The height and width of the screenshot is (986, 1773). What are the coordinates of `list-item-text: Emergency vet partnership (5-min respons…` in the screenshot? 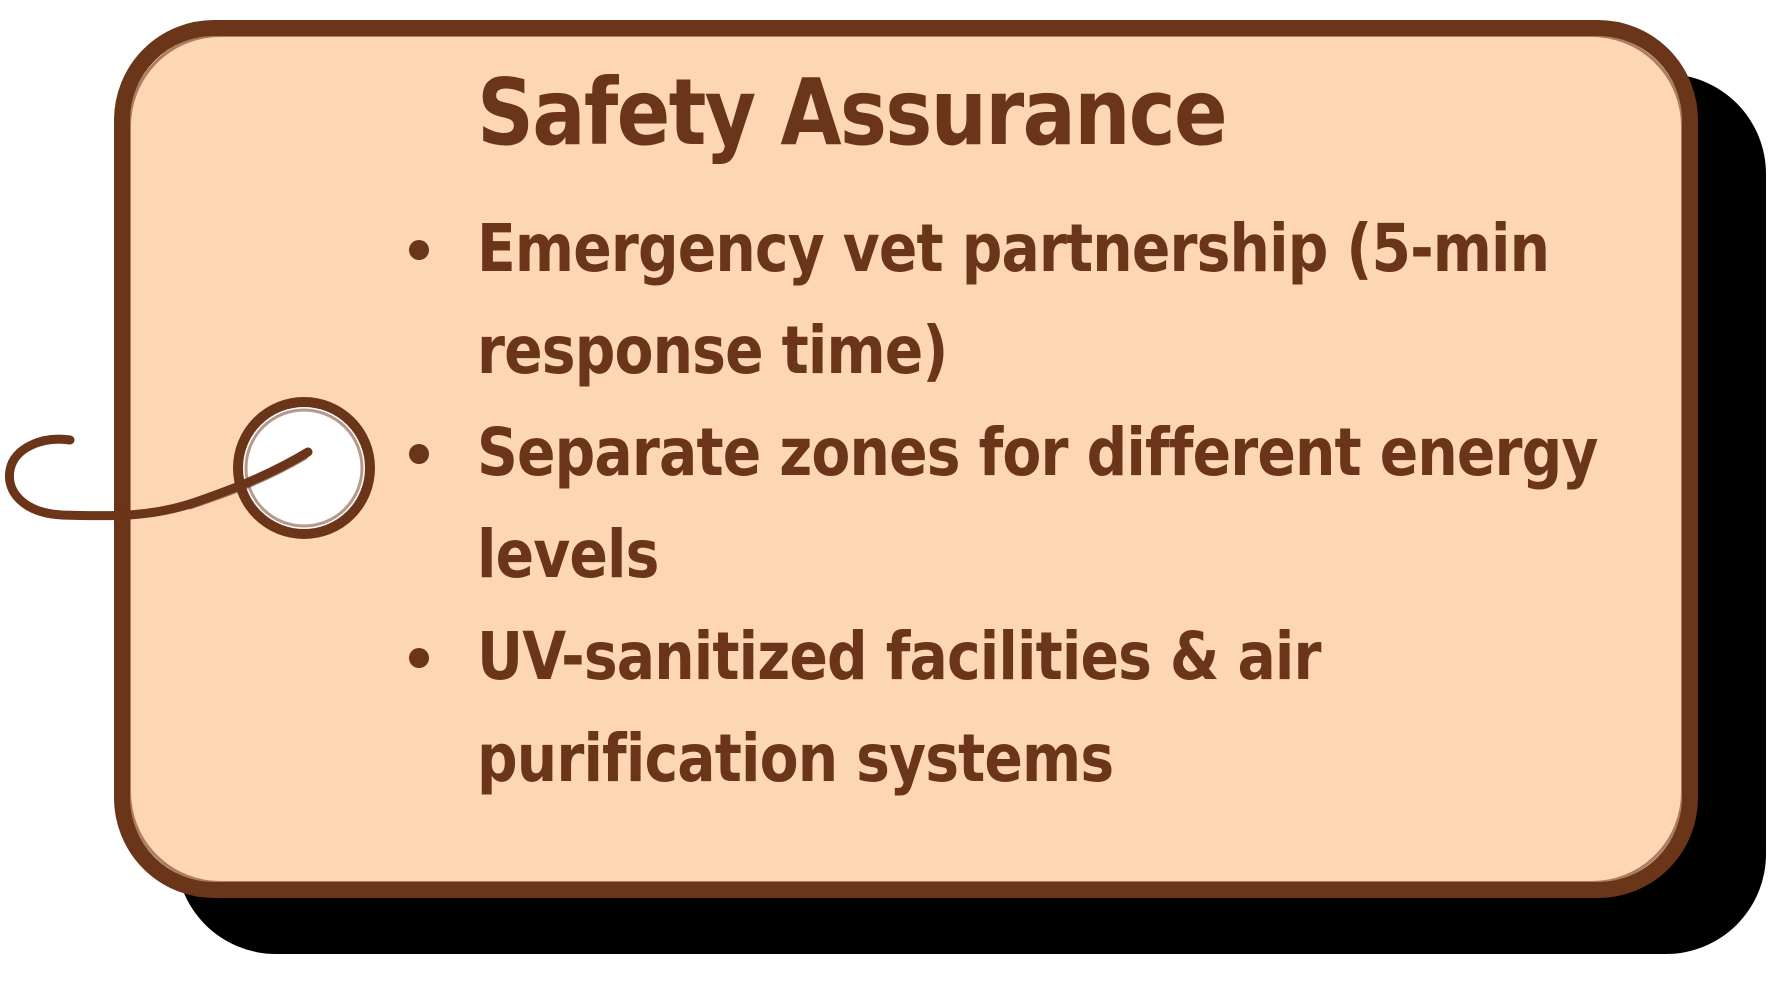 It's located at (1013, 300).